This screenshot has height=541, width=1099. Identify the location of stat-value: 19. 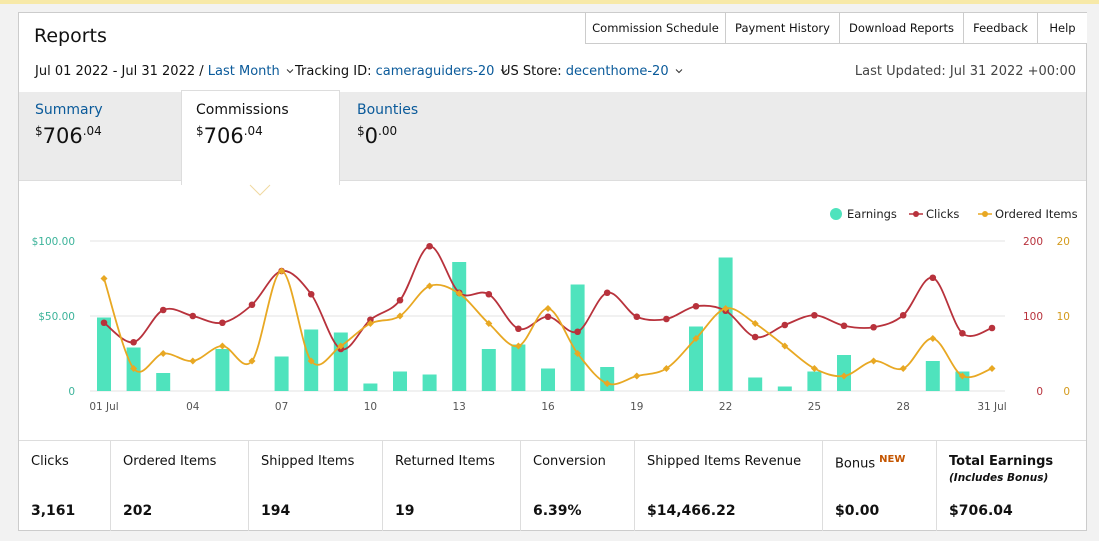
(405, 511).